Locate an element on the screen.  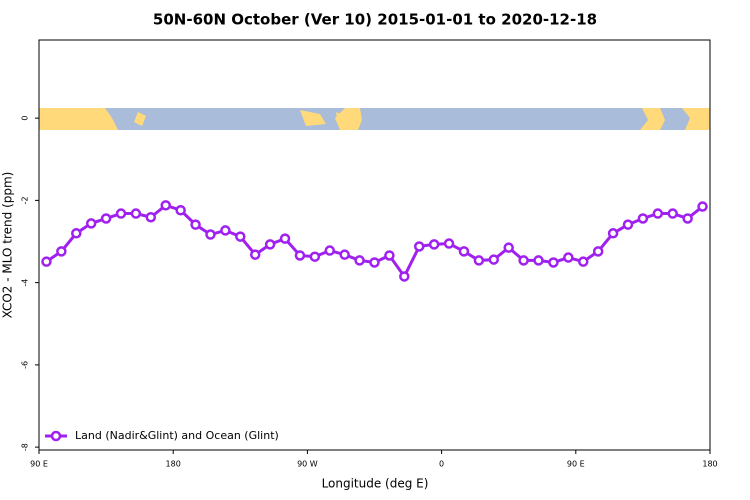
x-tick-label: 0 is located at coordinates (441, 464).